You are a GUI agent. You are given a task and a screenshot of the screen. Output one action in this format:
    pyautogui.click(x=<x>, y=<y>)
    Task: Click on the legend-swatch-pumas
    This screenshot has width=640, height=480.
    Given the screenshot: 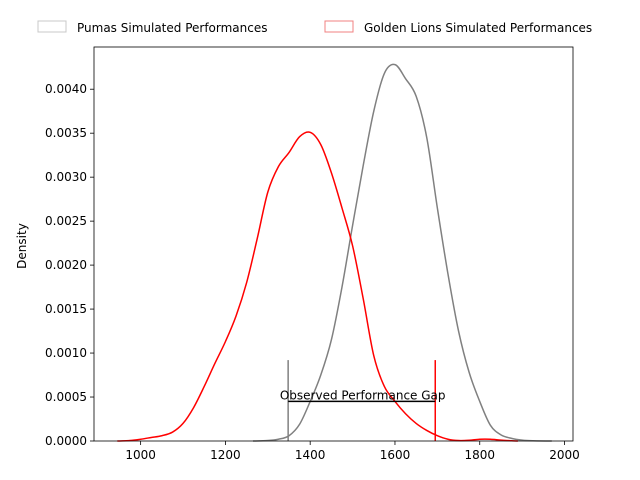 What is the action you would take?
    pyautogui.click(x=52, y=26)
    